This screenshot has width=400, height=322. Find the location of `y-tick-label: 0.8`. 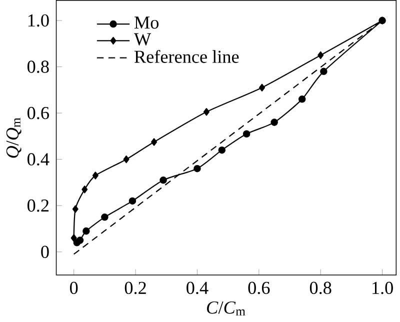

y-tick-label: 0.8 is located at coordinates (38, 67).